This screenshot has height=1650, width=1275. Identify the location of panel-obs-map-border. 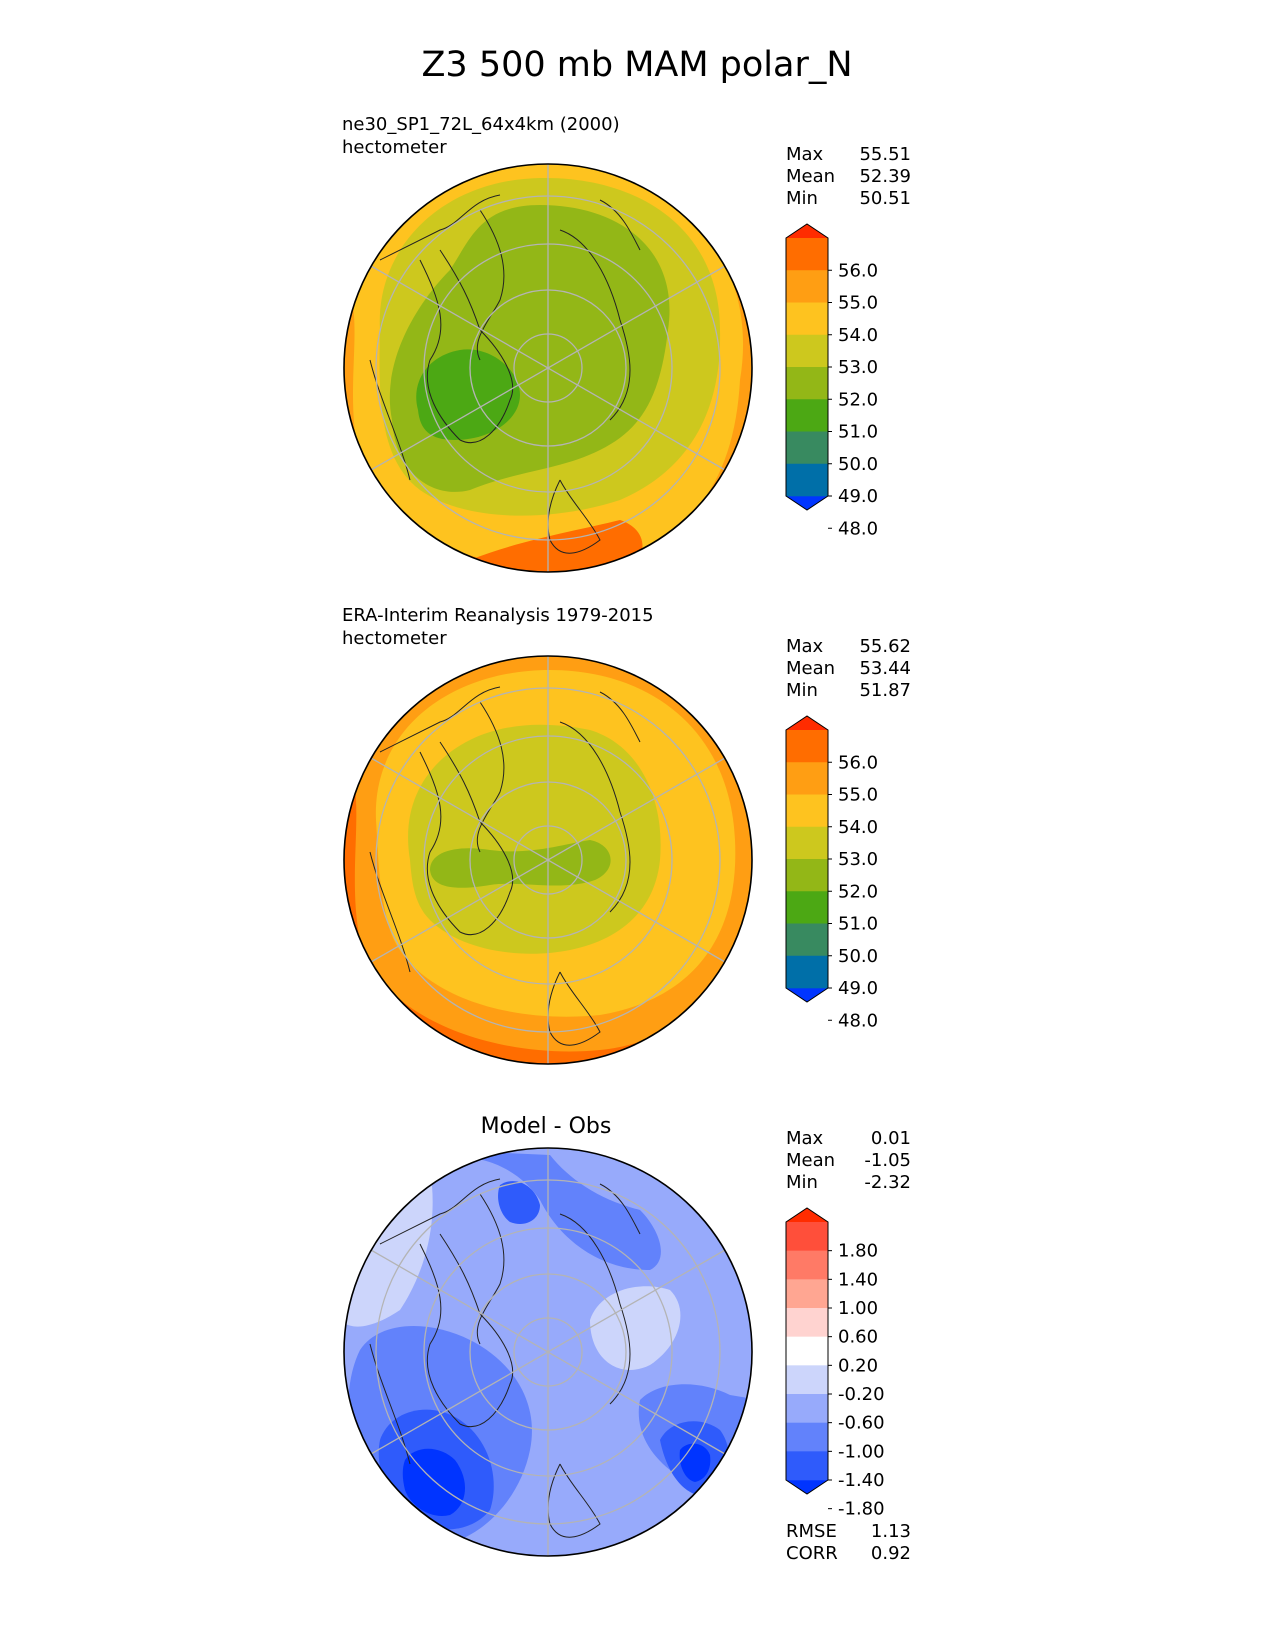
(548, 860).